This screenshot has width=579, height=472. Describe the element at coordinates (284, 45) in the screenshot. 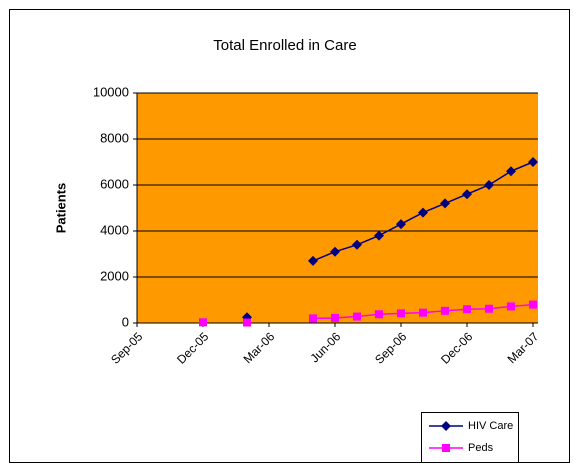

I see `chart-title: Total Enrolled in Care` at that location.